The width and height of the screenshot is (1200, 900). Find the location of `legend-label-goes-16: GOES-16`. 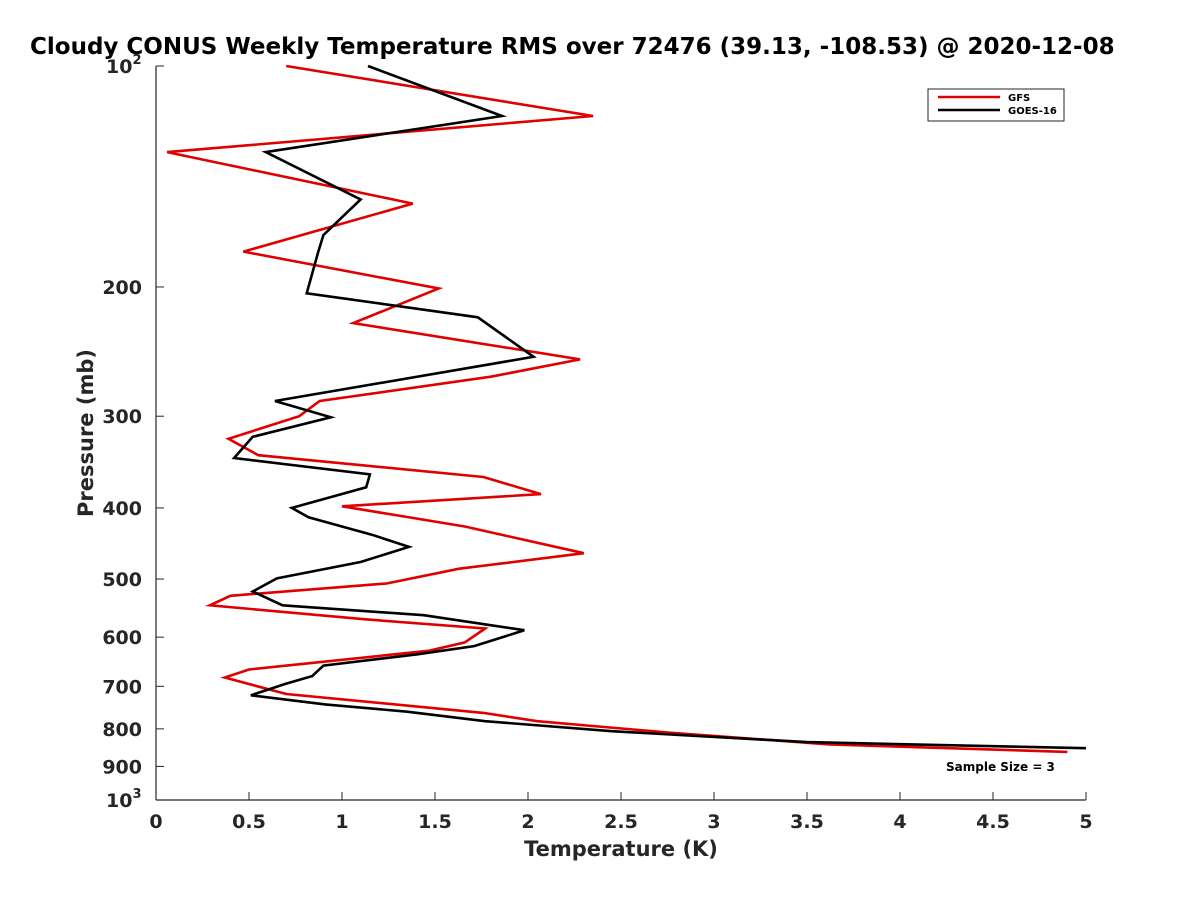

legend-label-goes-16: GOES-16 is located at coordinates (1032, 111).